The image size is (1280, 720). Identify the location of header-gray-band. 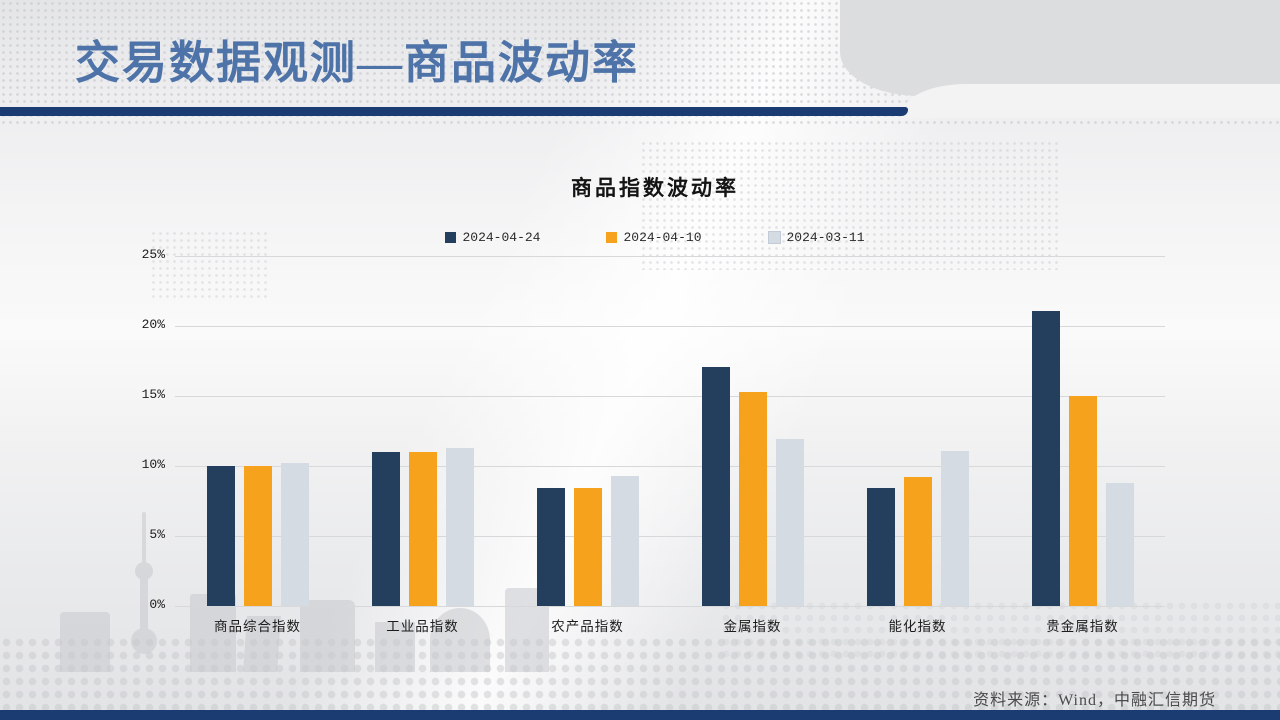
(1060, 48).